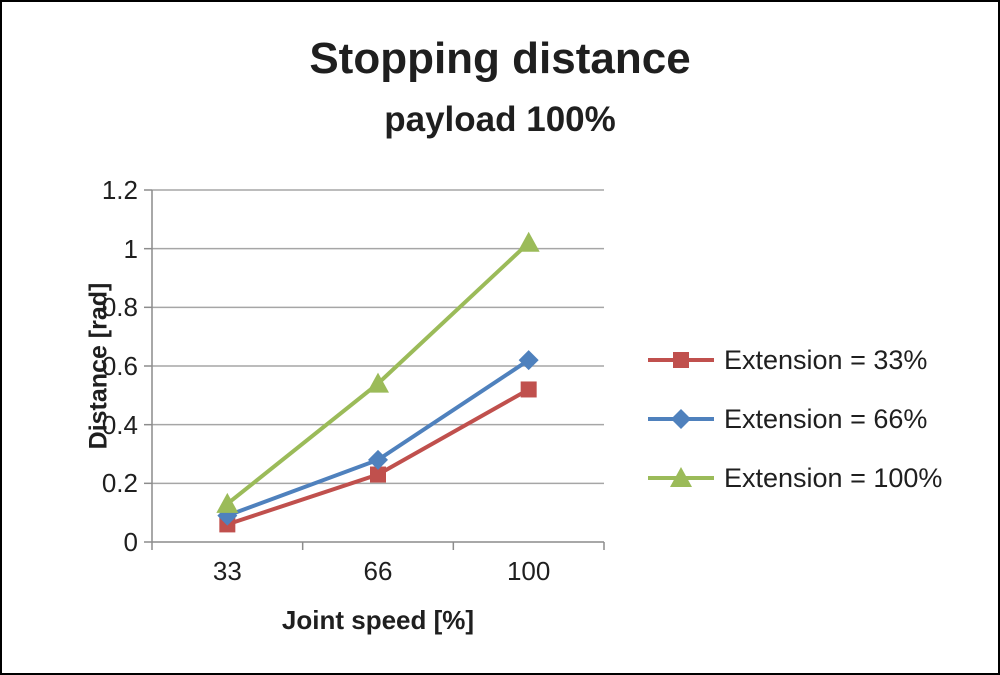  What do you see at coordinates (130, 248) in the screenshot?
I see `y-tick-label: 1` at bounding box center [130, 248].